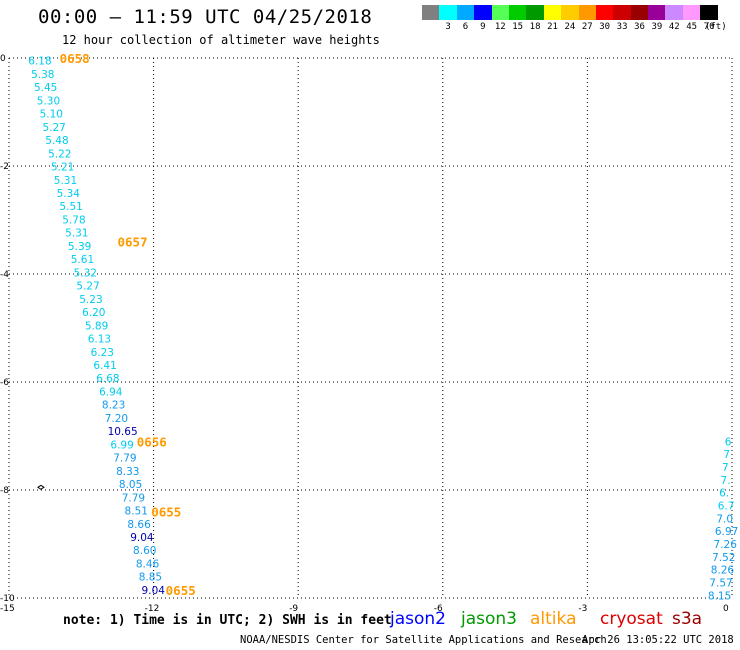 The height and width of the screenshot is (650, 740). What do you see at coordinates (553, 619) in the screenshot?
I see `satellite-altika: altika` at bounding box center [553, 619].